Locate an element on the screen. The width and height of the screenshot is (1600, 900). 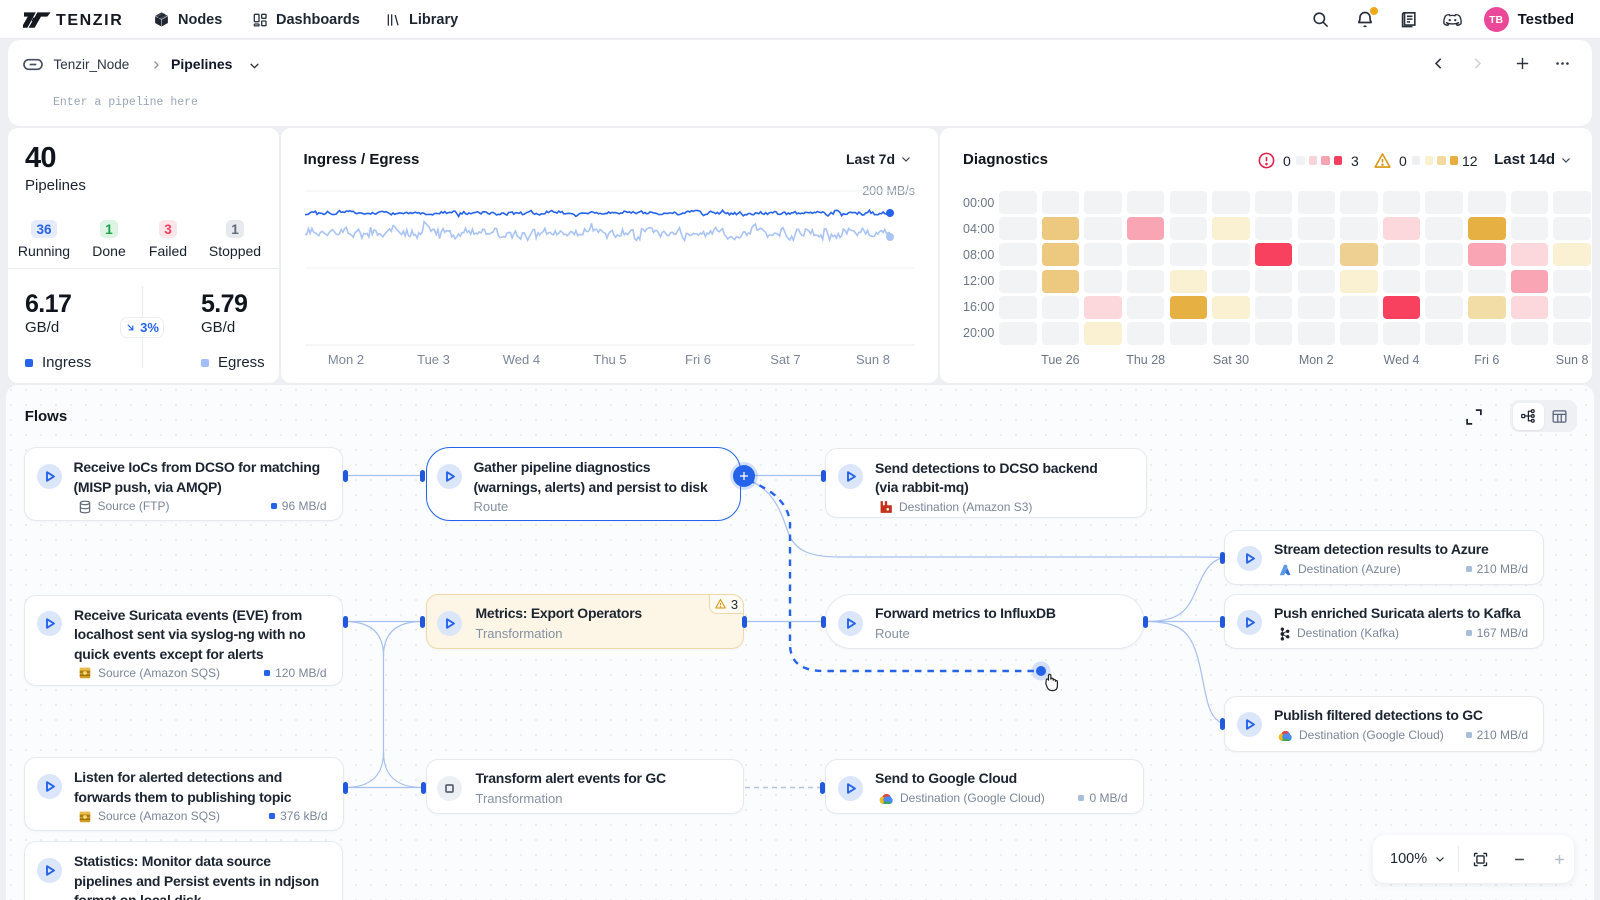
svg-text: Mon 2 is located at coordinates (346, 359).